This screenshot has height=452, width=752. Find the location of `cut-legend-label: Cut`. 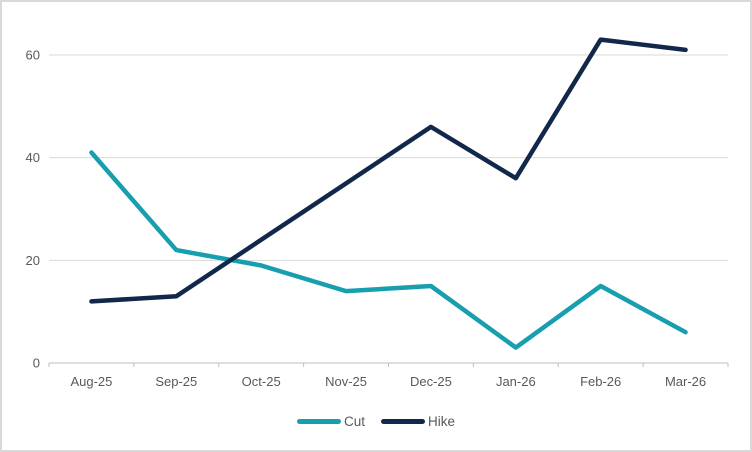

cut-legend-label: Cut is located at coordinates (354, 421).